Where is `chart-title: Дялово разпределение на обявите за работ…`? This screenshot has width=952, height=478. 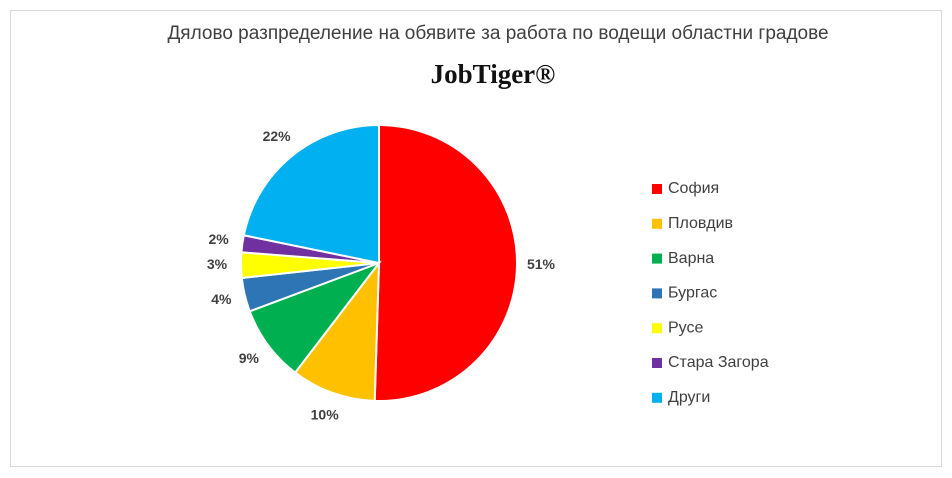 chart-title: Дялово разпределение на обявите за работ… is located at coordinates (497, 33).